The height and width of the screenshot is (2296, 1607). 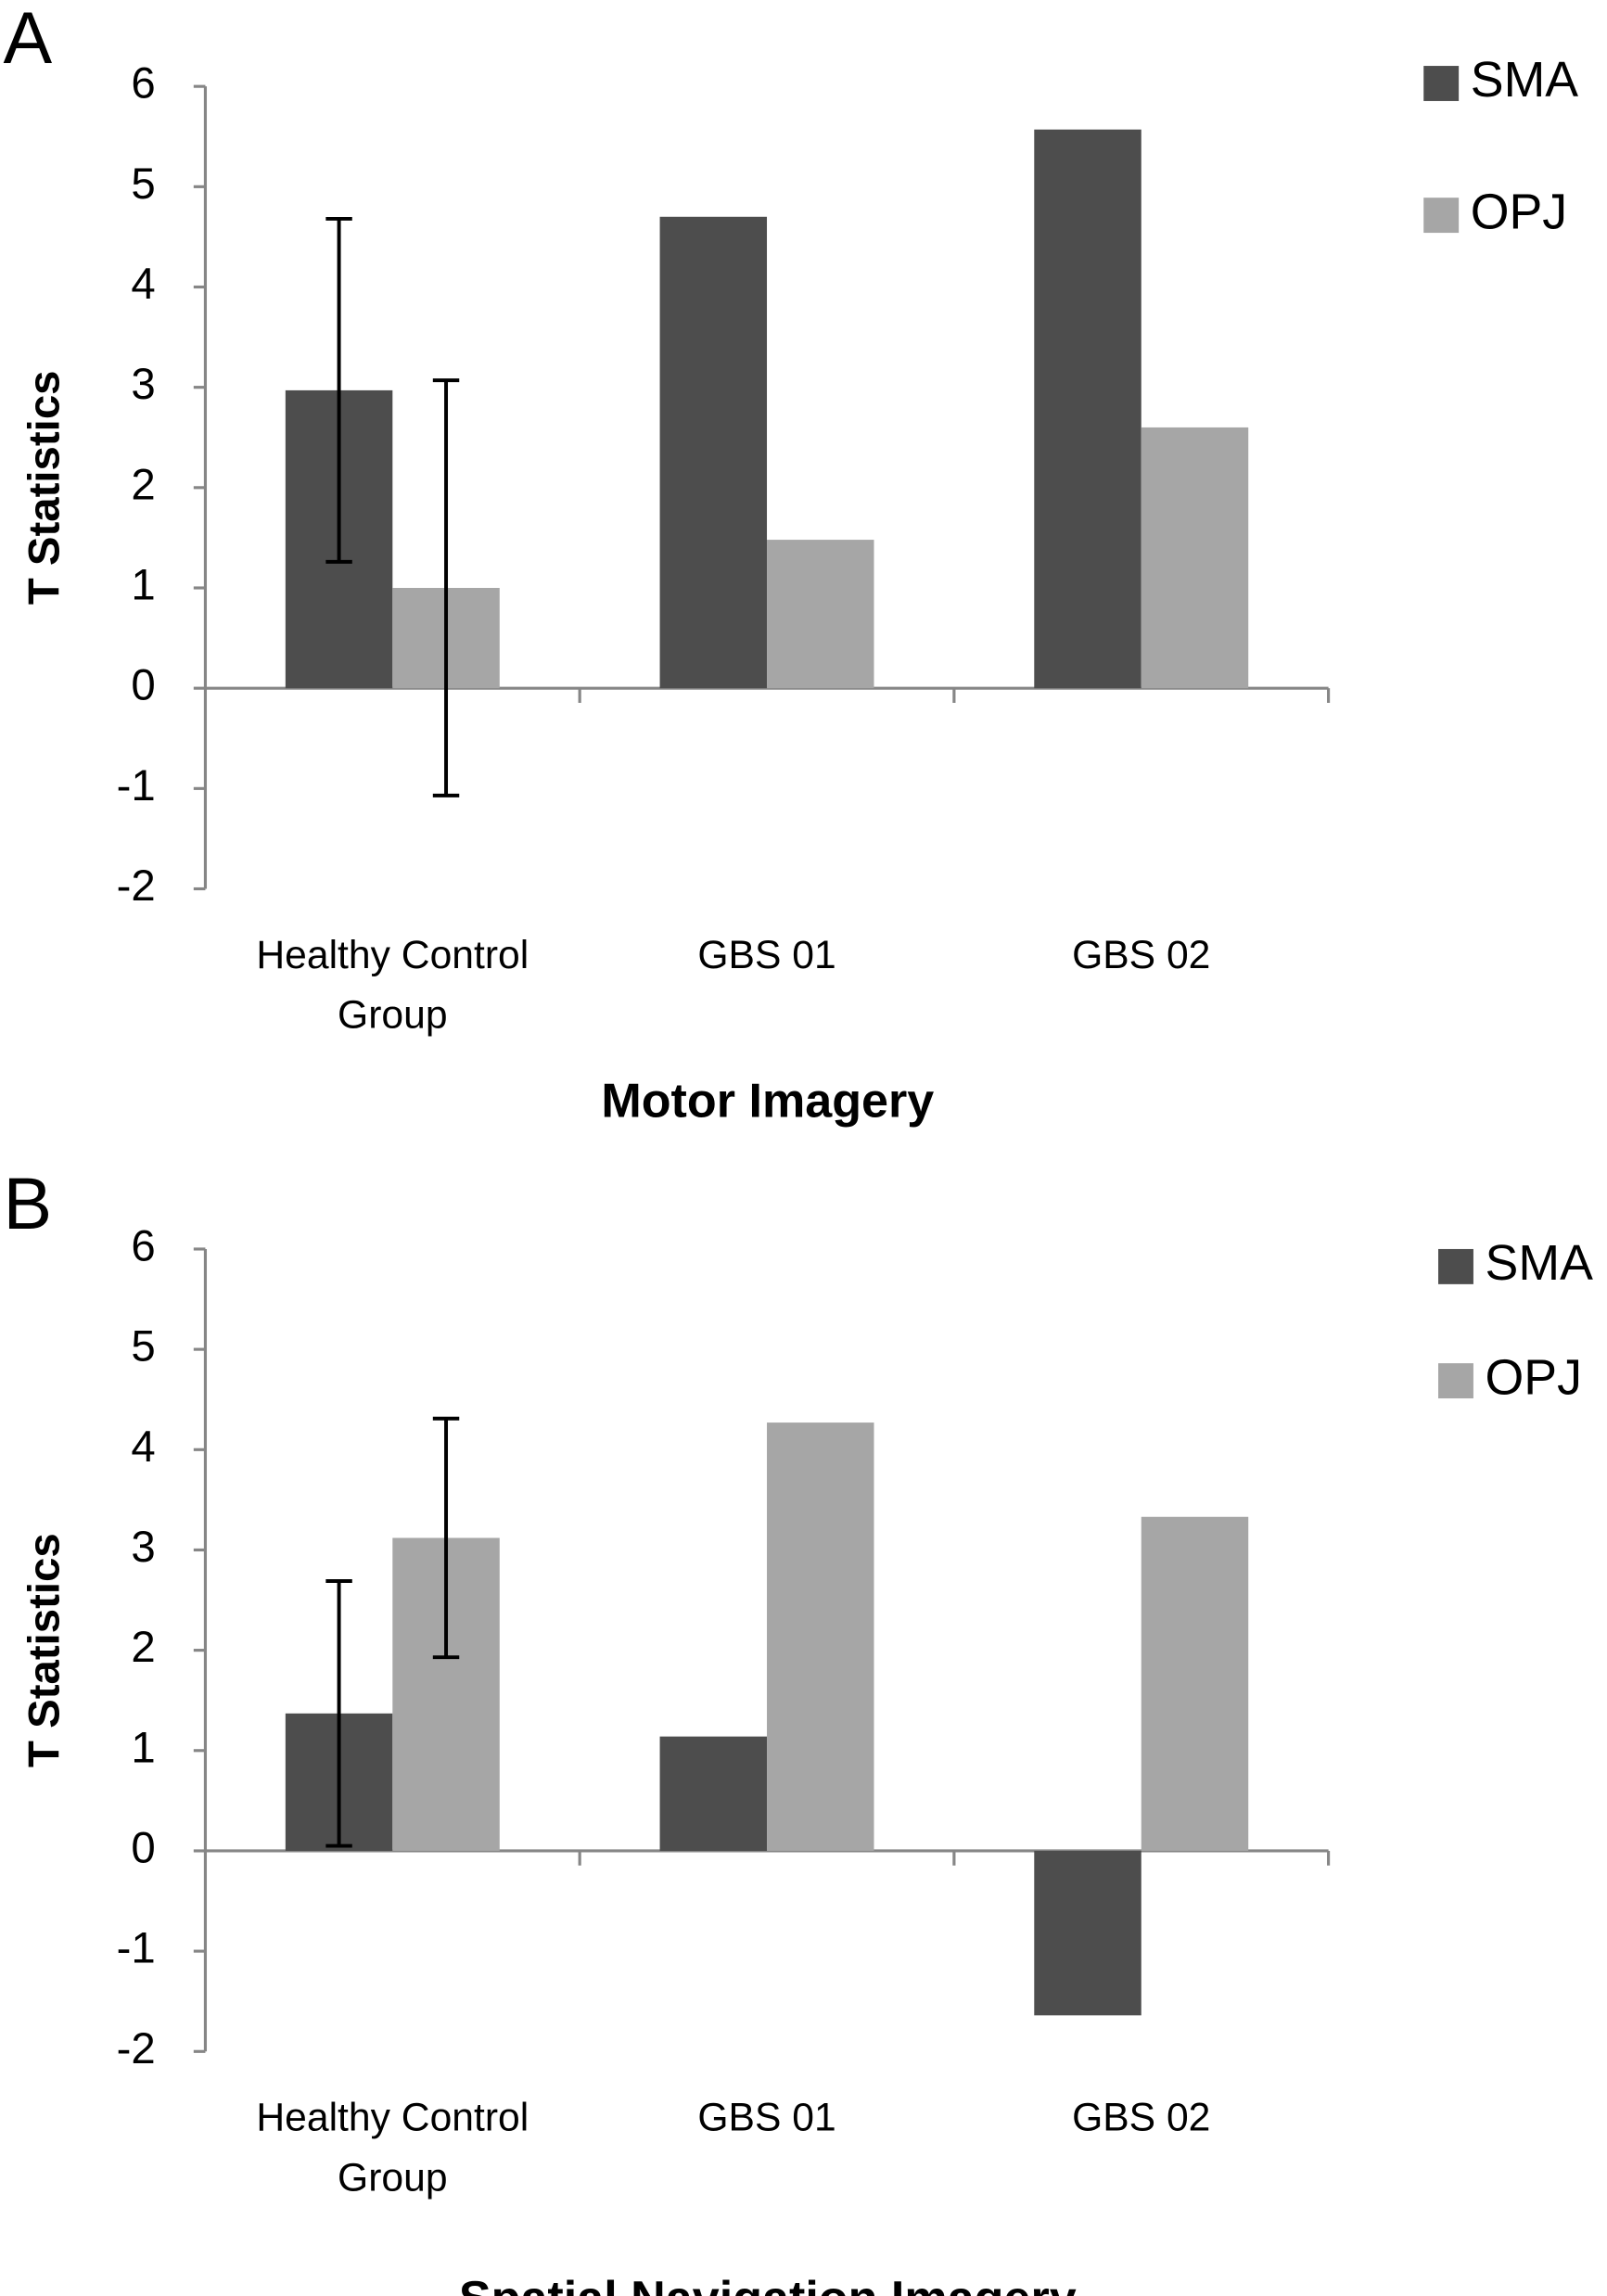 I want to click on panel-label: B, so click(x=28, y=1203).